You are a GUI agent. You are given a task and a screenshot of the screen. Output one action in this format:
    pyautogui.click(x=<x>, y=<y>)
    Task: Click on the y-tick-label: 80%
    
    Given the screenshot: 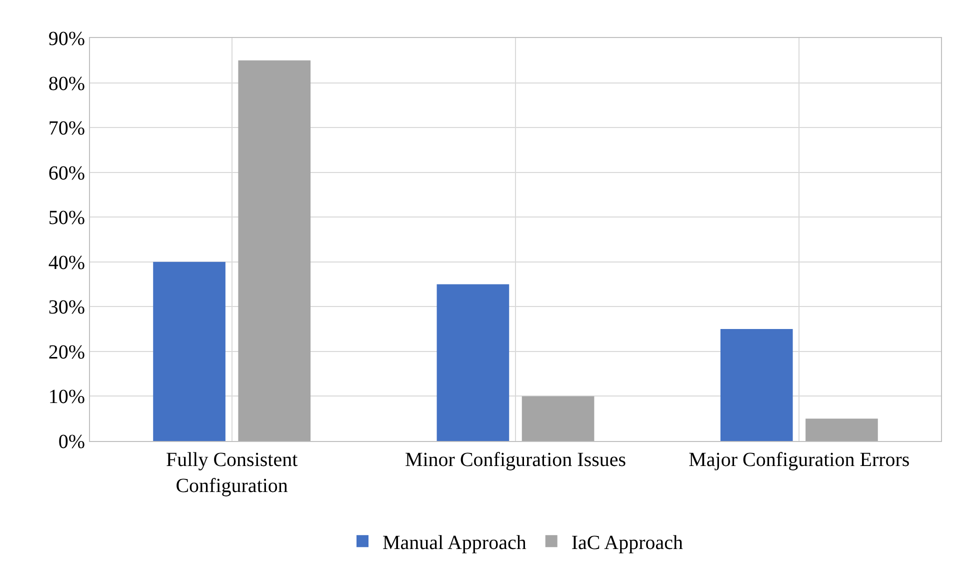 What is the action you would take?
    pyautogui.click(x=66, y=83)
    